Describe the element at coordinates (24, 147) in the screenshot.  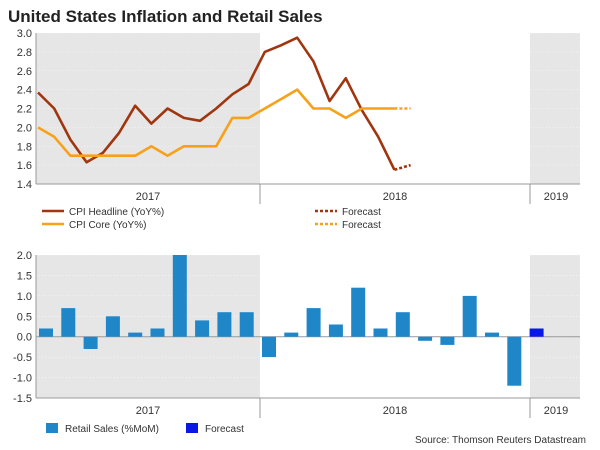
I see `y-tick-label: 1.8` at that location.